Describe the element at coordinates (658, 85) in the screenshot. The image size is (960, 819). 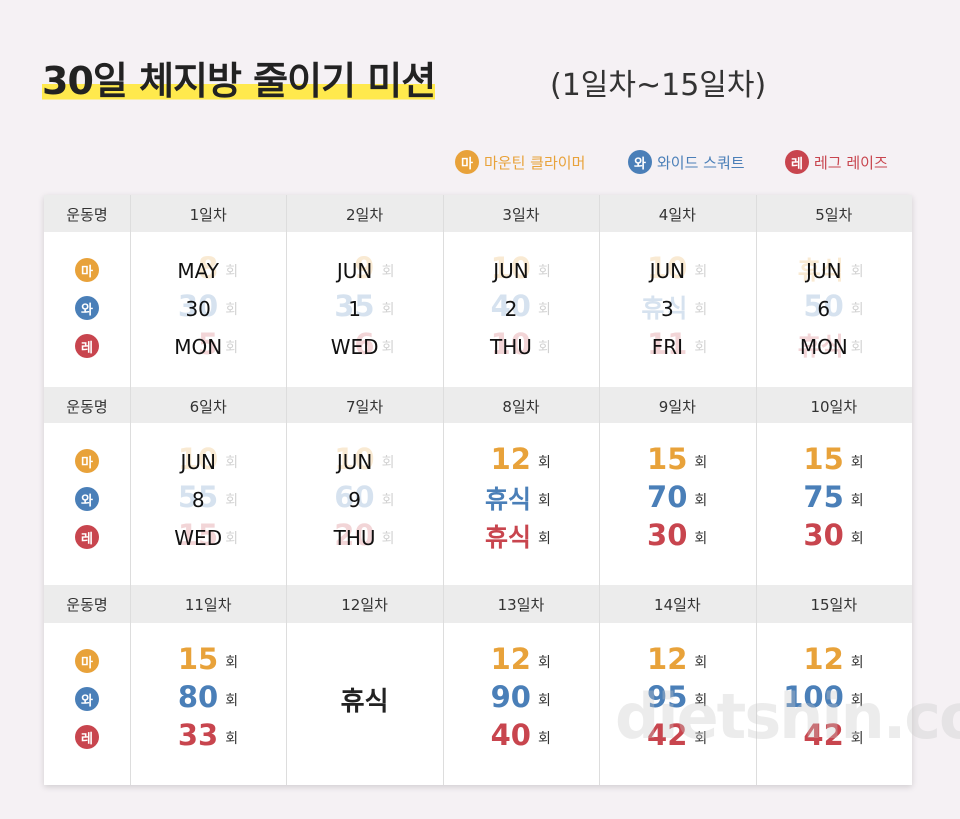
I see `subtitle: (1일차~15일차)` at that location.